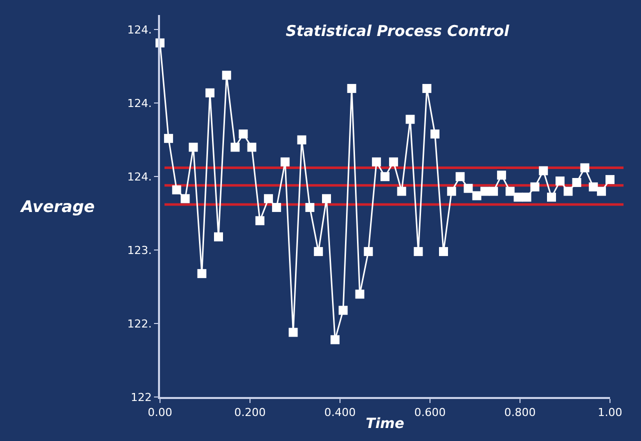 Image resolution: width=641 pixels, height=441 pixels. What do you see at coordinates (57, 206) in the screenshot?
I see `y-axis-title: Average` at bounding box center [57, 206].